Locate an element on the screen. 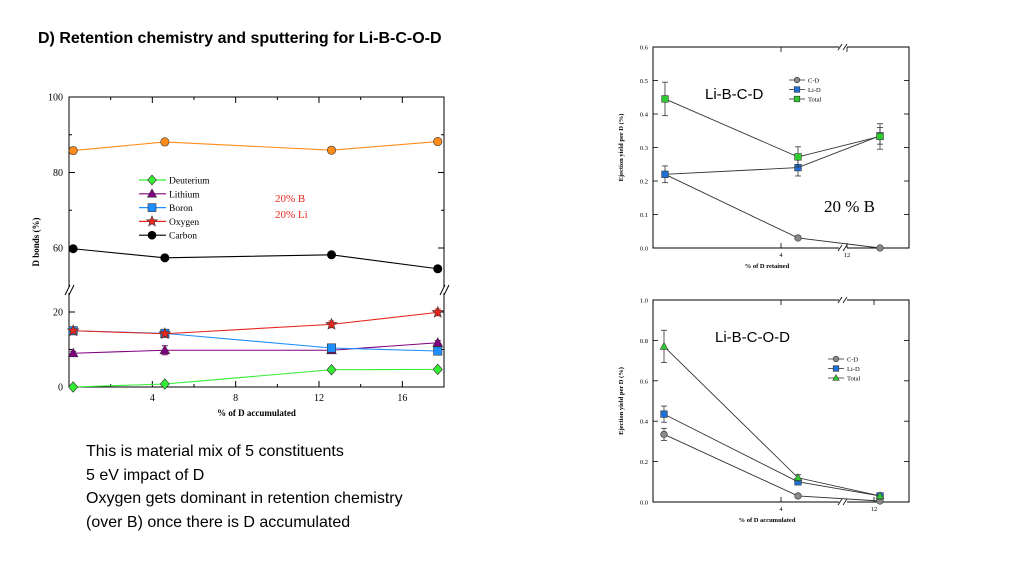 The image size is (1024, 576). plot-frame is located at coordinates (781, 147).